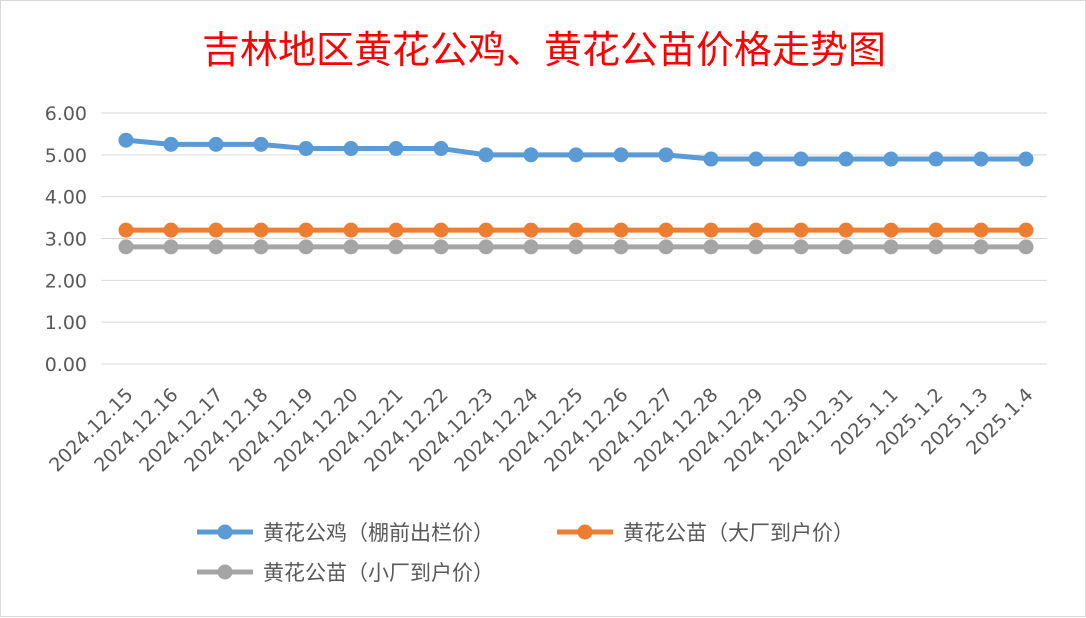 This screenshot has height=618, width=1086. What do you see at coordinates (66, 281) in the screenshot?
I see `y-tick-label: 2.00` at bounding box center [66, 281].